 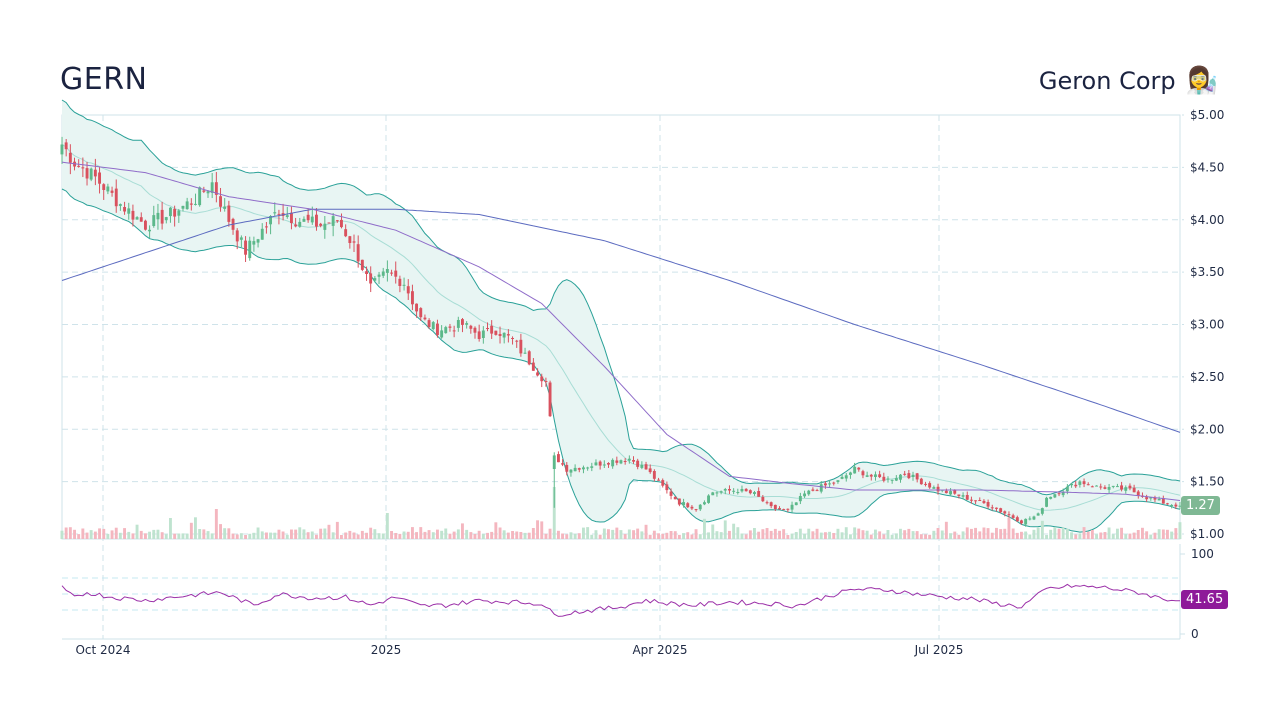 I want to click on price-axis-label: $2.00, so click(x=1207, y=429).